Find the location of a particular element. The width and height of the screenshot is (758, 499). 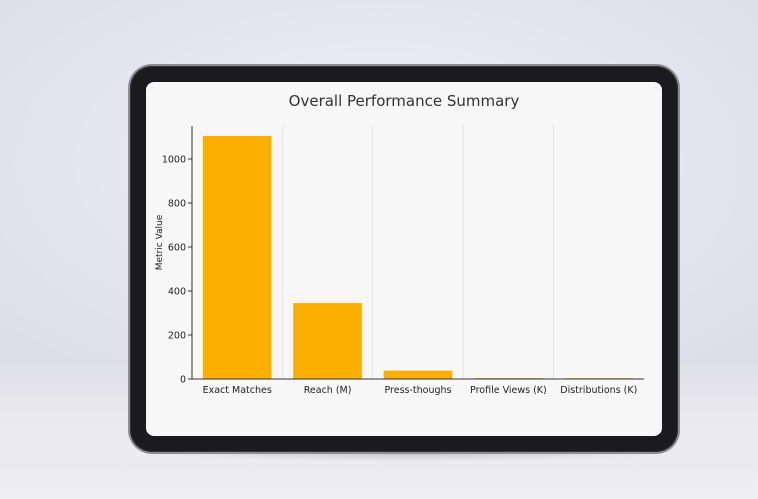

x-tick-label: Reach (M) is located at coordinates (328, 390).